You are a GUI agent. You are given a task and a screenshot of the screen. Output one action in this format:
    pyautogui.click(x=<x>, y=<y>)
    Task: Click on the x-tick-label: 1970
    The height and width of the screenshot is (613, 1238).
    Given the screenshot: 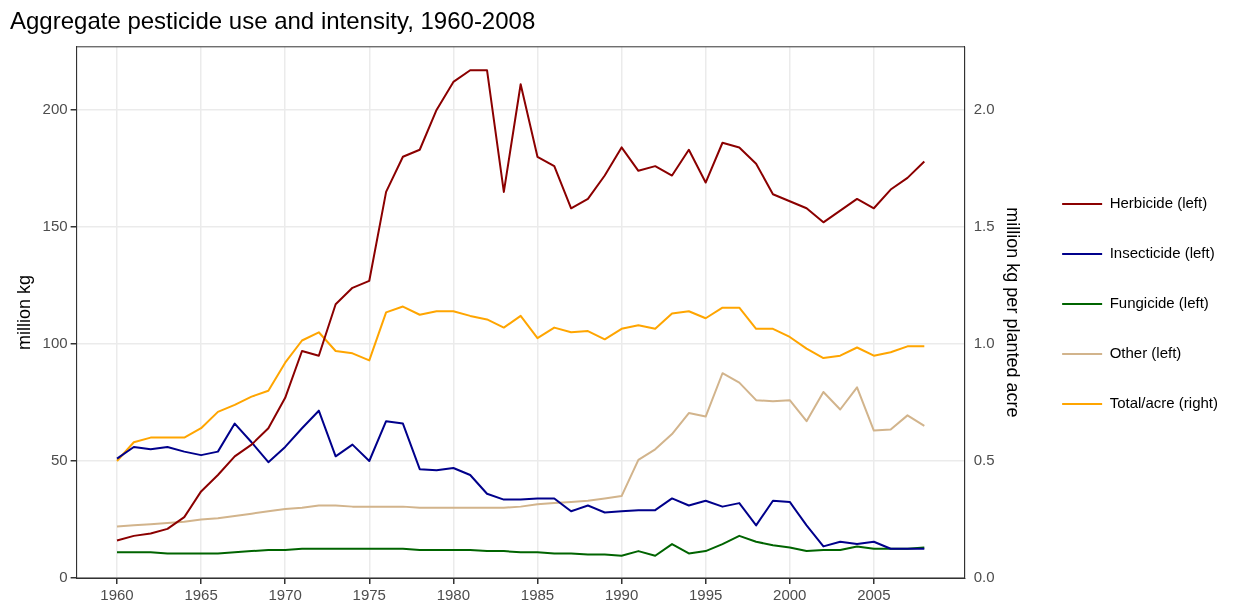 What is the action you would take?
    pyautogui.click(x=285, y=595)
    